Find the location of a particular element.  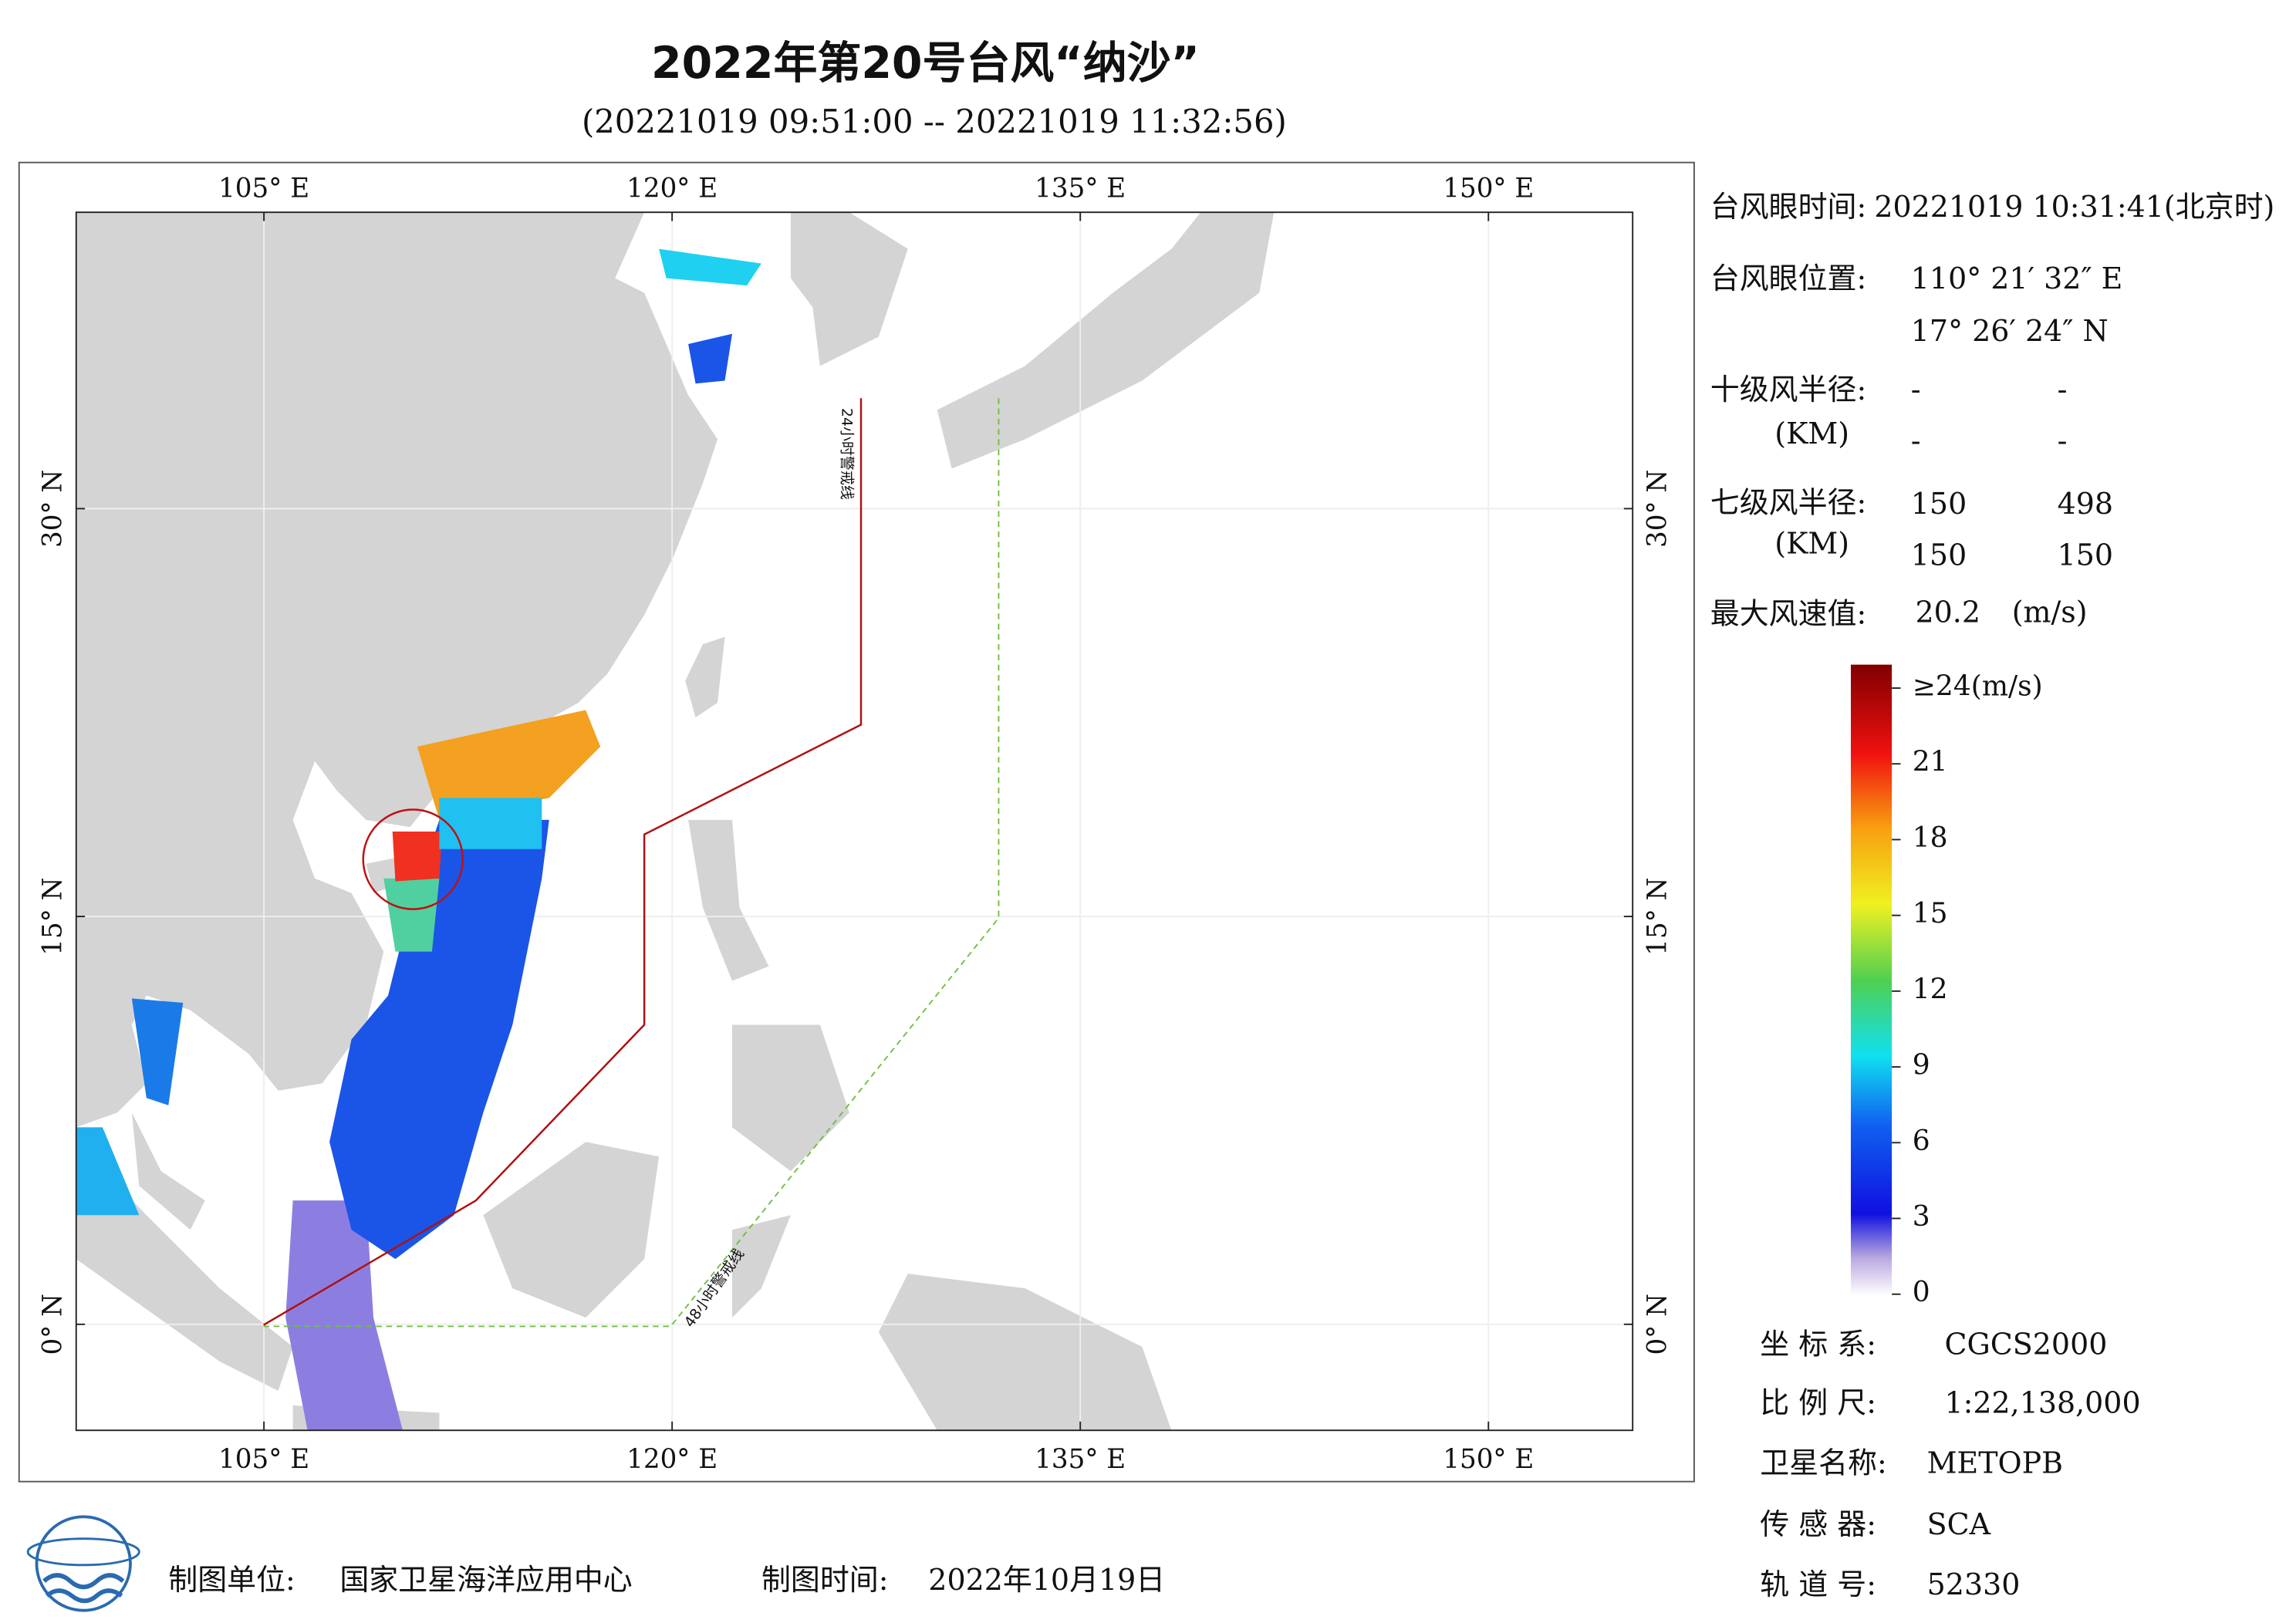

logo is located at coordinates (83, 1563).